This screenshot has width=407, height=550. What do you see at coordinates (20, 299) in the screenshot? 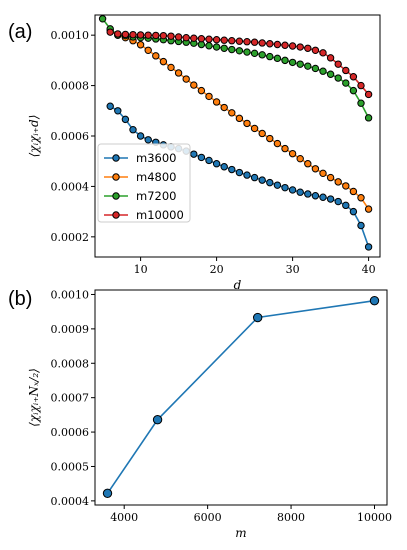
I see `panel-label: (b)` at bounding box center [20, 299].